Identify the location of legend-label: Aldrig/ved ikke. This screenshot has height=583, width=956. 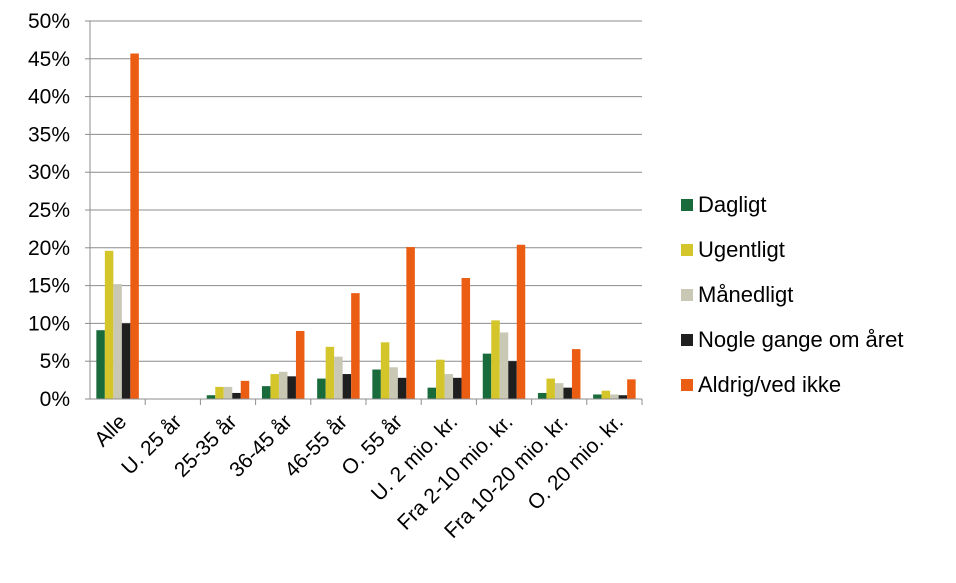
(770, 384).